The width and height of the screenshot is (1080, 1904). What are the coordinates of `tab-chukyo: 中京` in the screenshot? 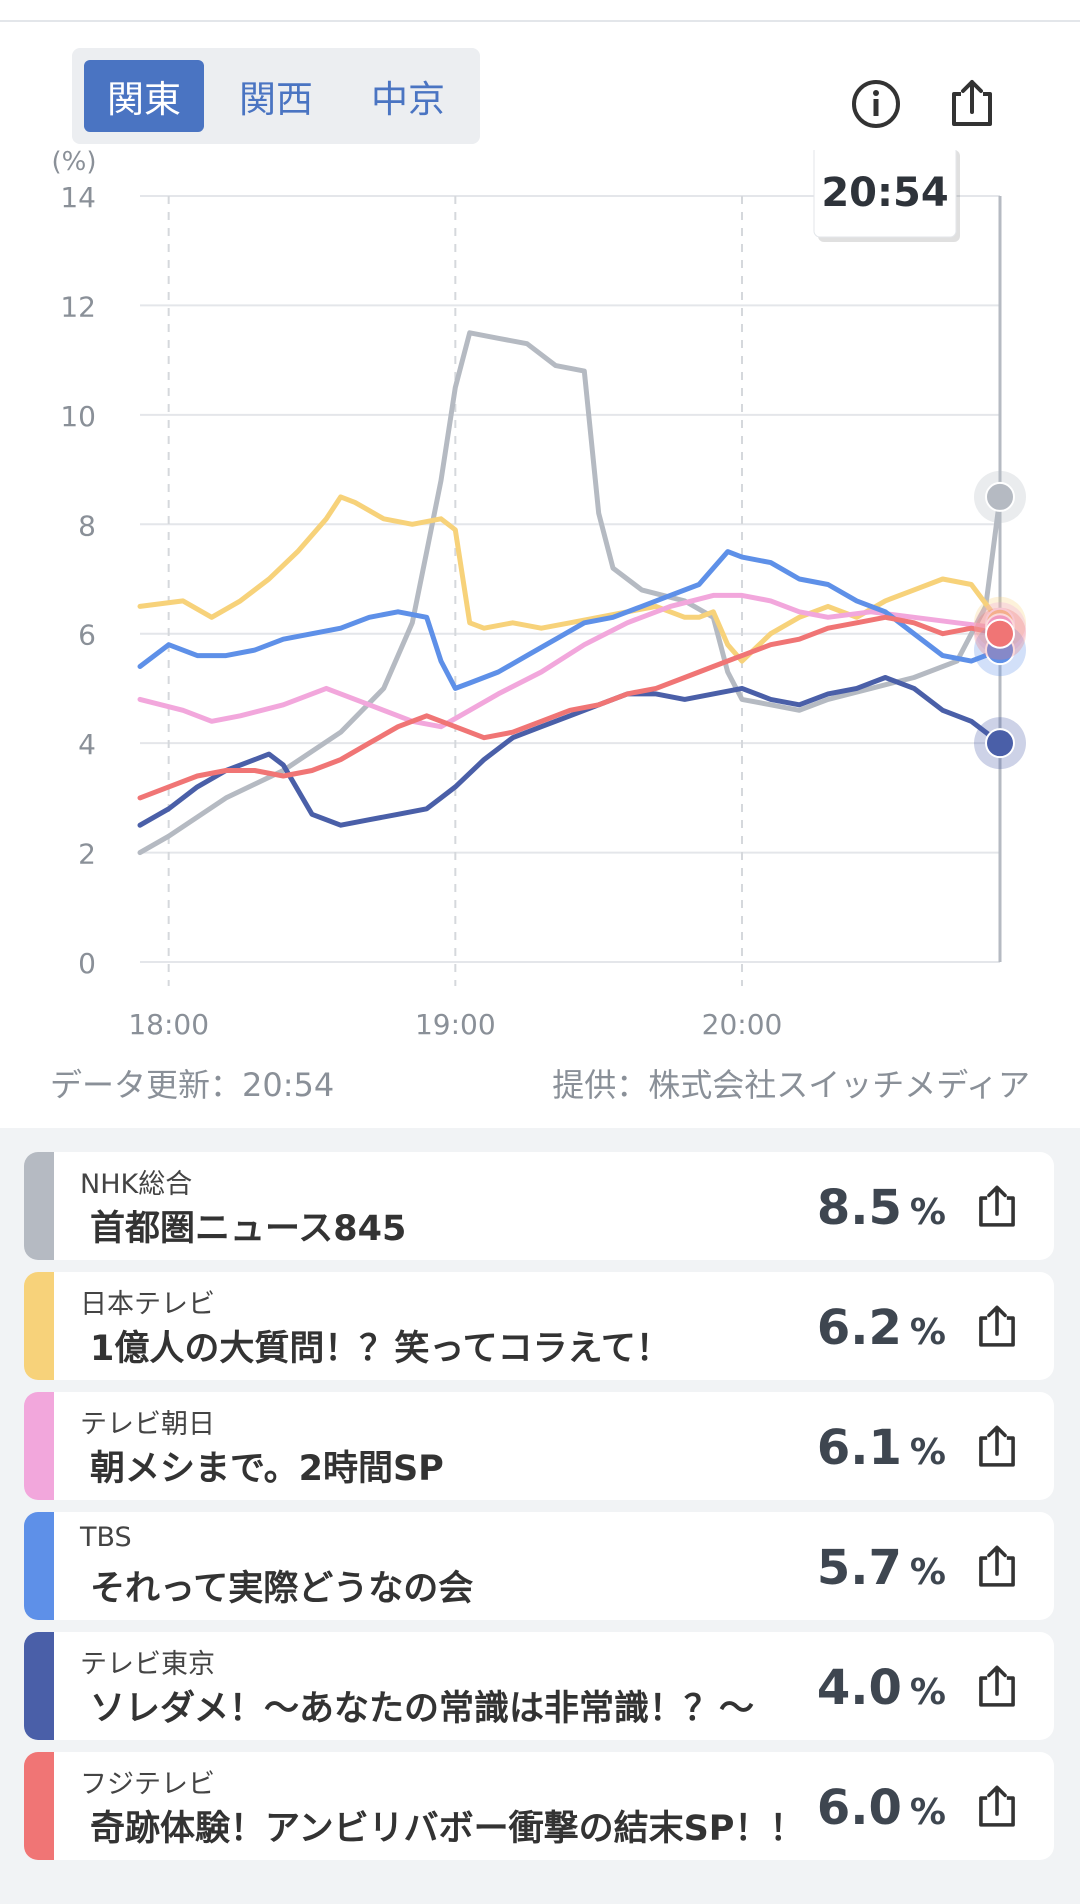 It's located at (408, 99).